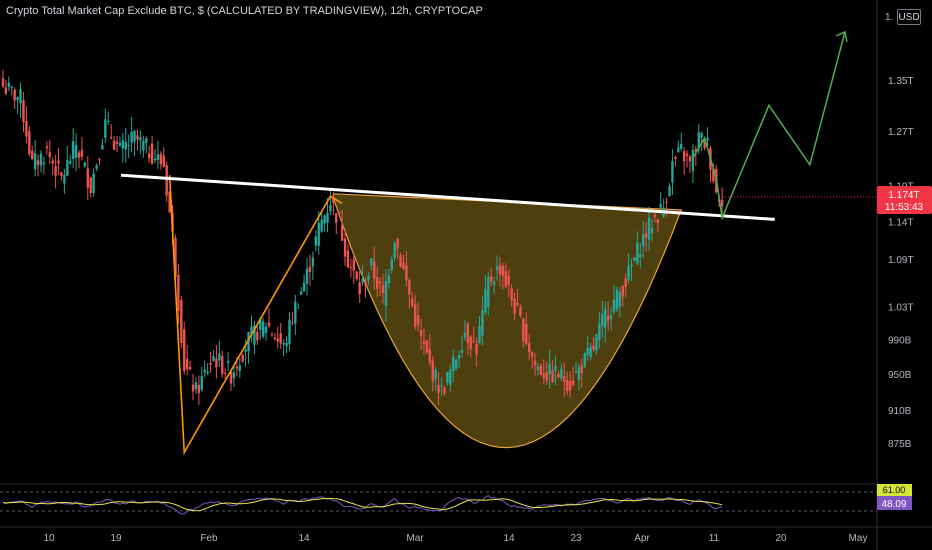 This screenshot has width=932, height=550. Describe the element at coordinates (889, 17) in the screenshot. I see `y-tick-label: 1.` at that location.